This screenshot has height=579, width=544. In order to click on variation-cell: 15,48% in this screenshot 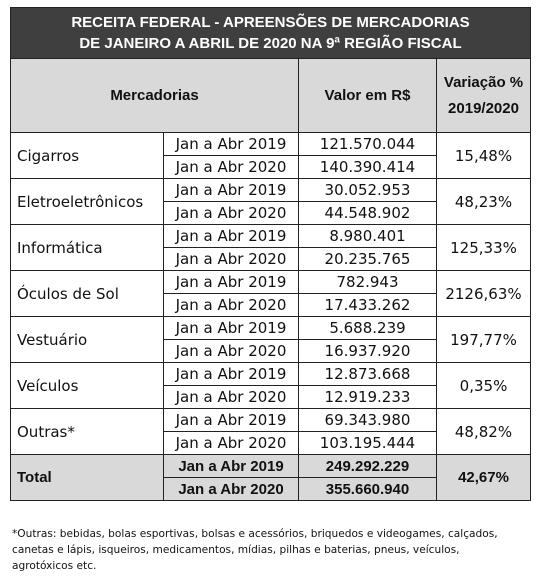, I will do `click(483, 155)`.